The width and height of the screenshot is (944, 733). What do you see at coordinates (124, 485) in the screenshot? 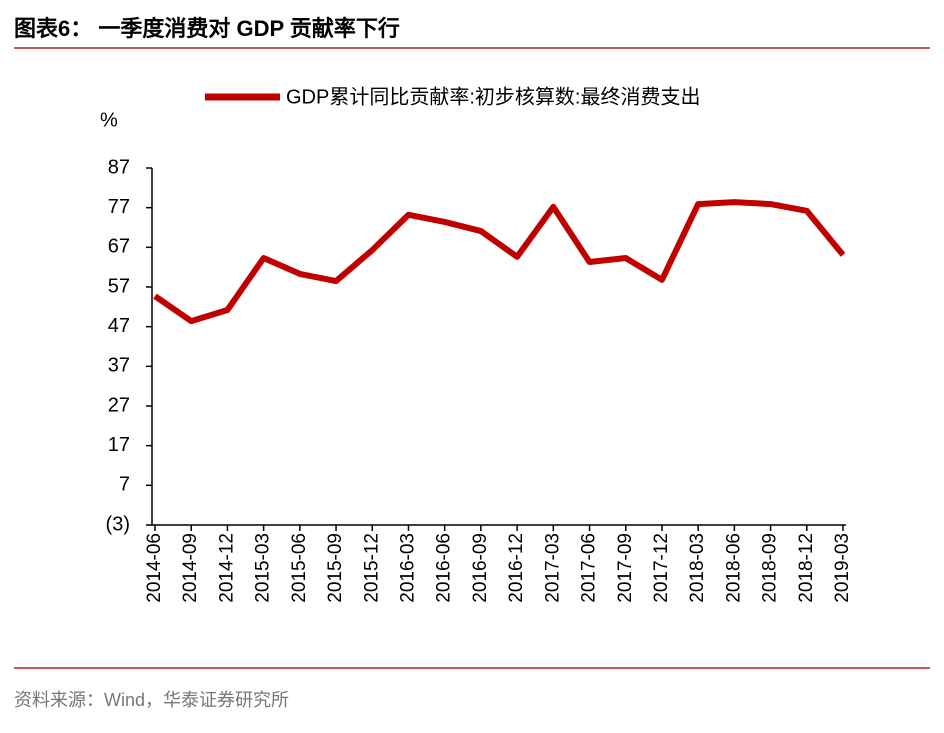
I see `y-tick-label: 7` at bounding box center [124, 485].